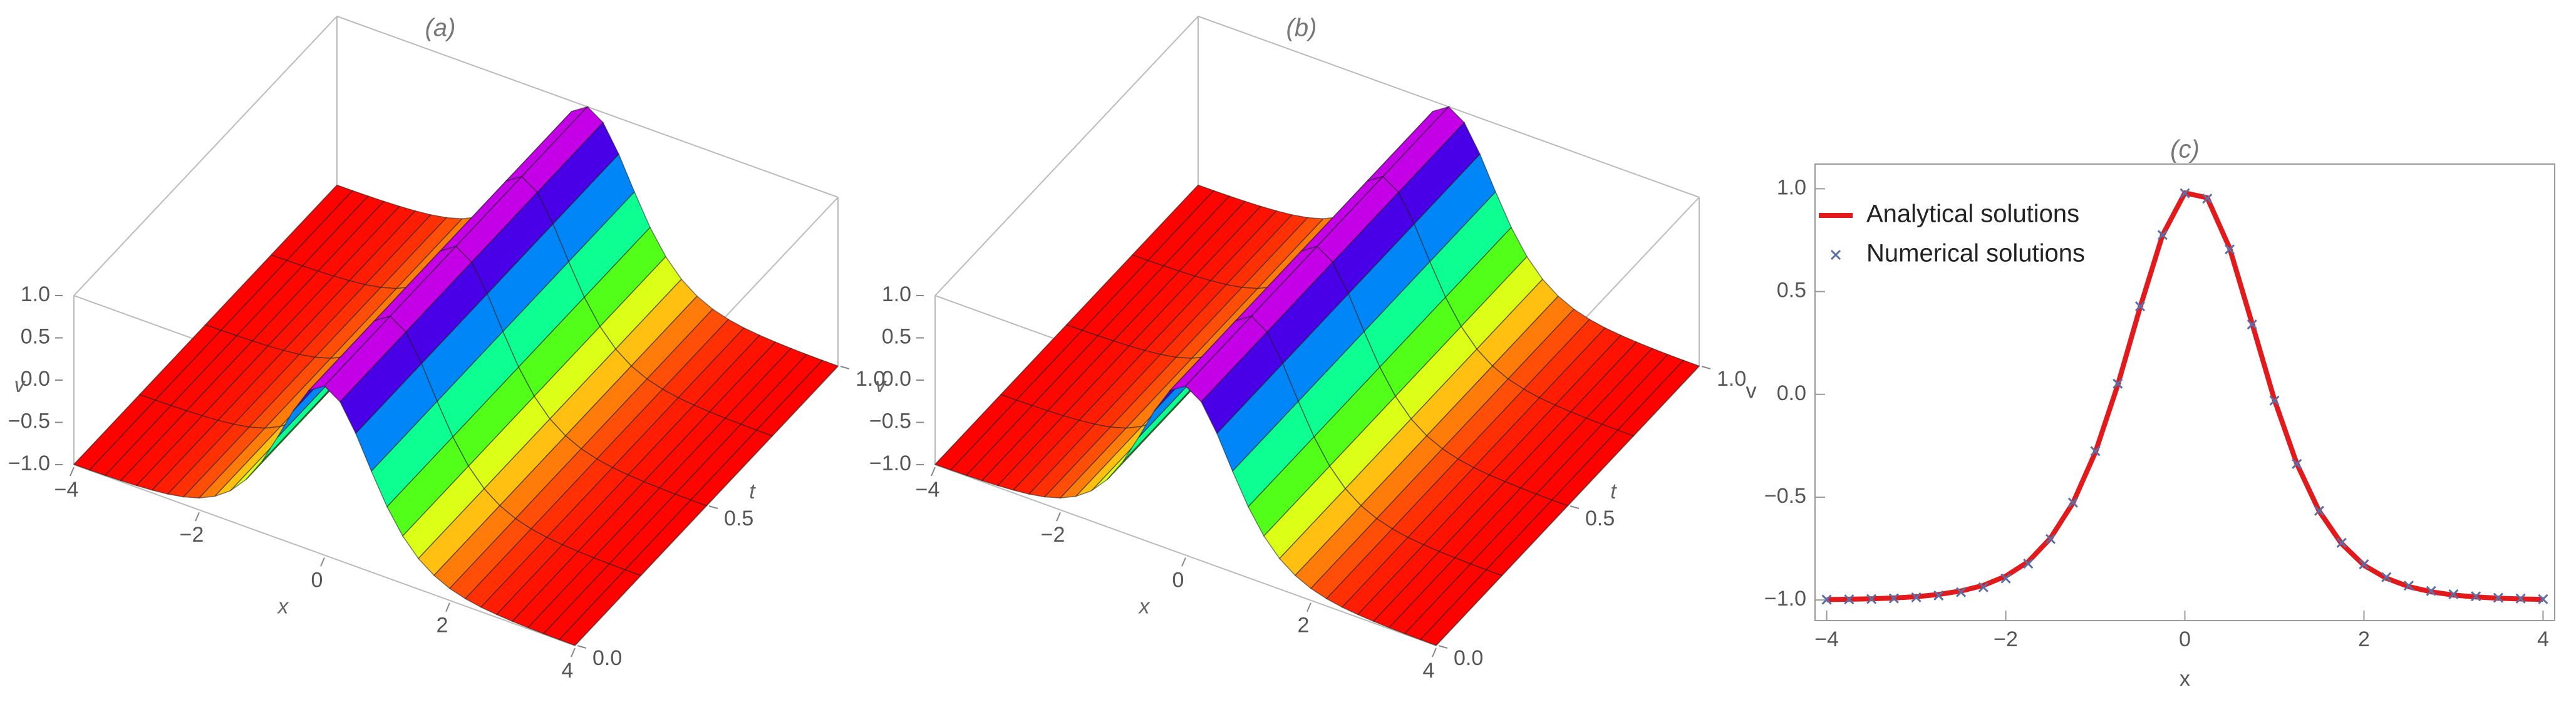 This screenshot has height=707, width=2576. What do you see at coordinates (1791, 187) in the screenshot?
I see `y-tick-label: 1.0` at bounding box center [1791, 187].